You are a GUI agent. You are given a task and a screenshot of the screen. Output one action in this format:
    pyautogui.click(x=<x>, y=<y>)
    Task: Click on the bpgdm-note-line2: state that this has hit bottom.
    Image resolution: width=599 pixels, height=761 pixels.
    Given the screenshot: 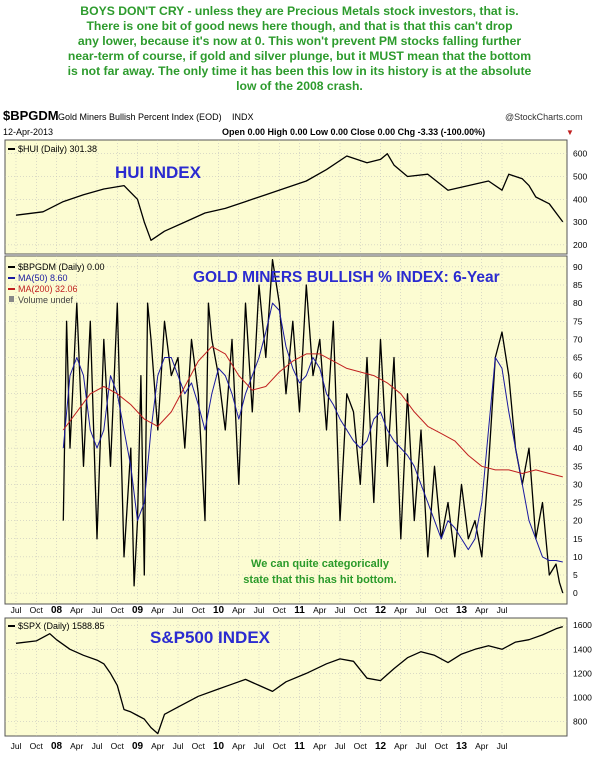 What is the action you would take?
    pyautogui.click(x=319, y=580)
    